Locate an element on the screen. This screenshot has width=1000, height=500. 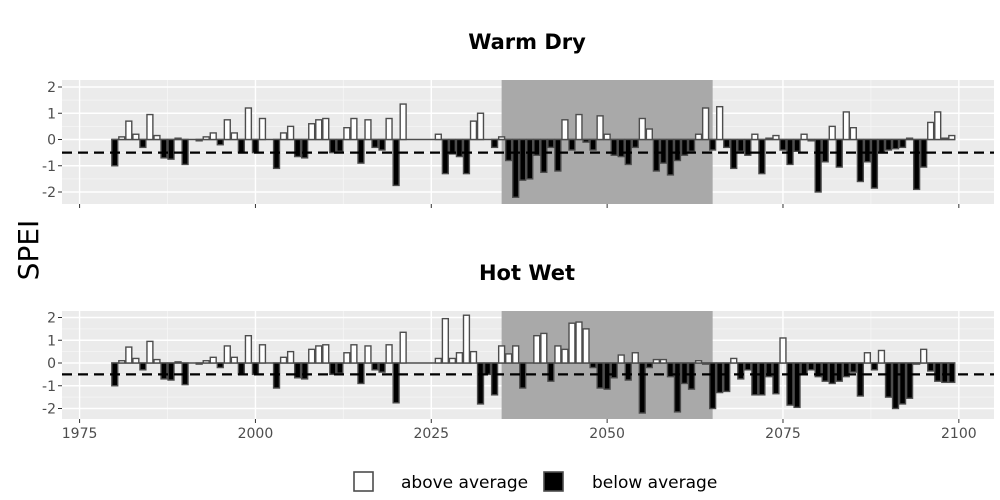
y-ticks: 2 1 0 -1 -2 is located at coordinates (52, 140).